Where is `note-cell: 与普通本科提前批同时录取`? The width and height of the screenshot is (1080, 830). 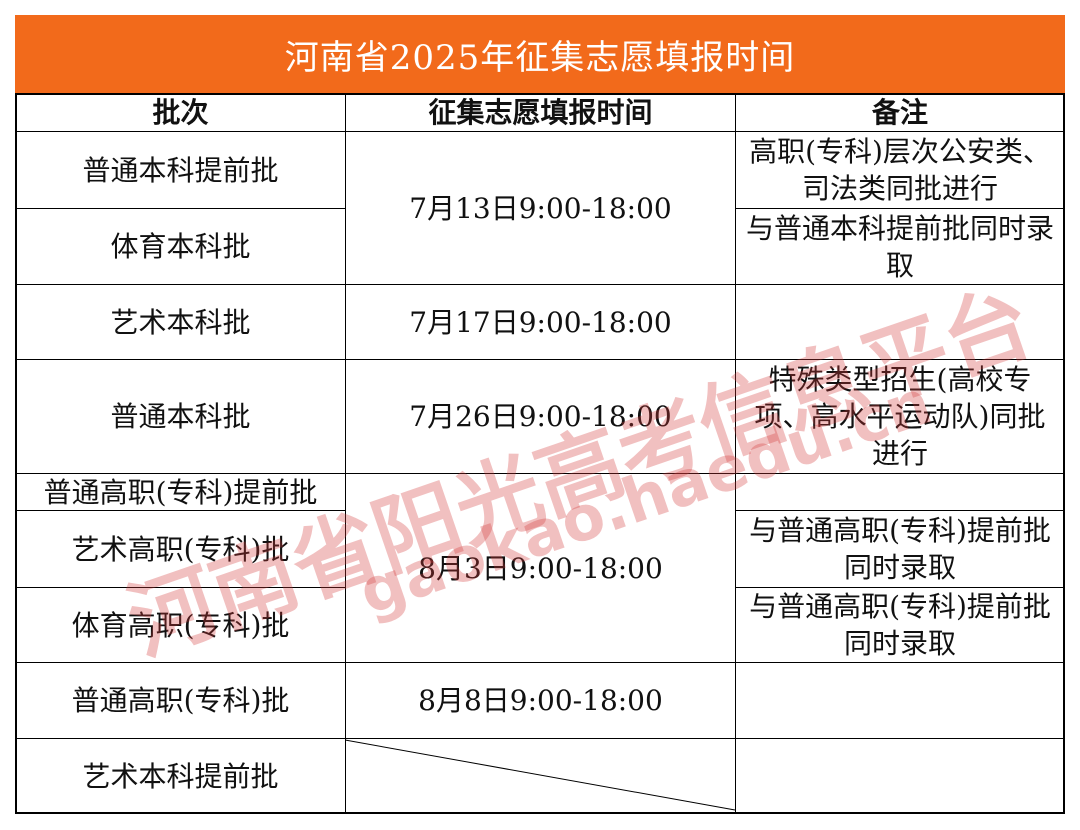
note-cell: 与普通本科提前批同时录取 is located at coordinates (900, 246).